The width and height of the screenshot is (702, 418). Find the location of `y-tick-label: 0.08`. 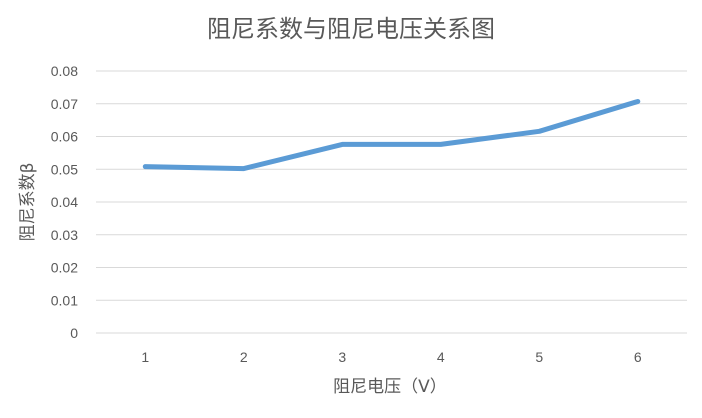

y-tick-label: 0.08 is located at coordinates (64, 71).